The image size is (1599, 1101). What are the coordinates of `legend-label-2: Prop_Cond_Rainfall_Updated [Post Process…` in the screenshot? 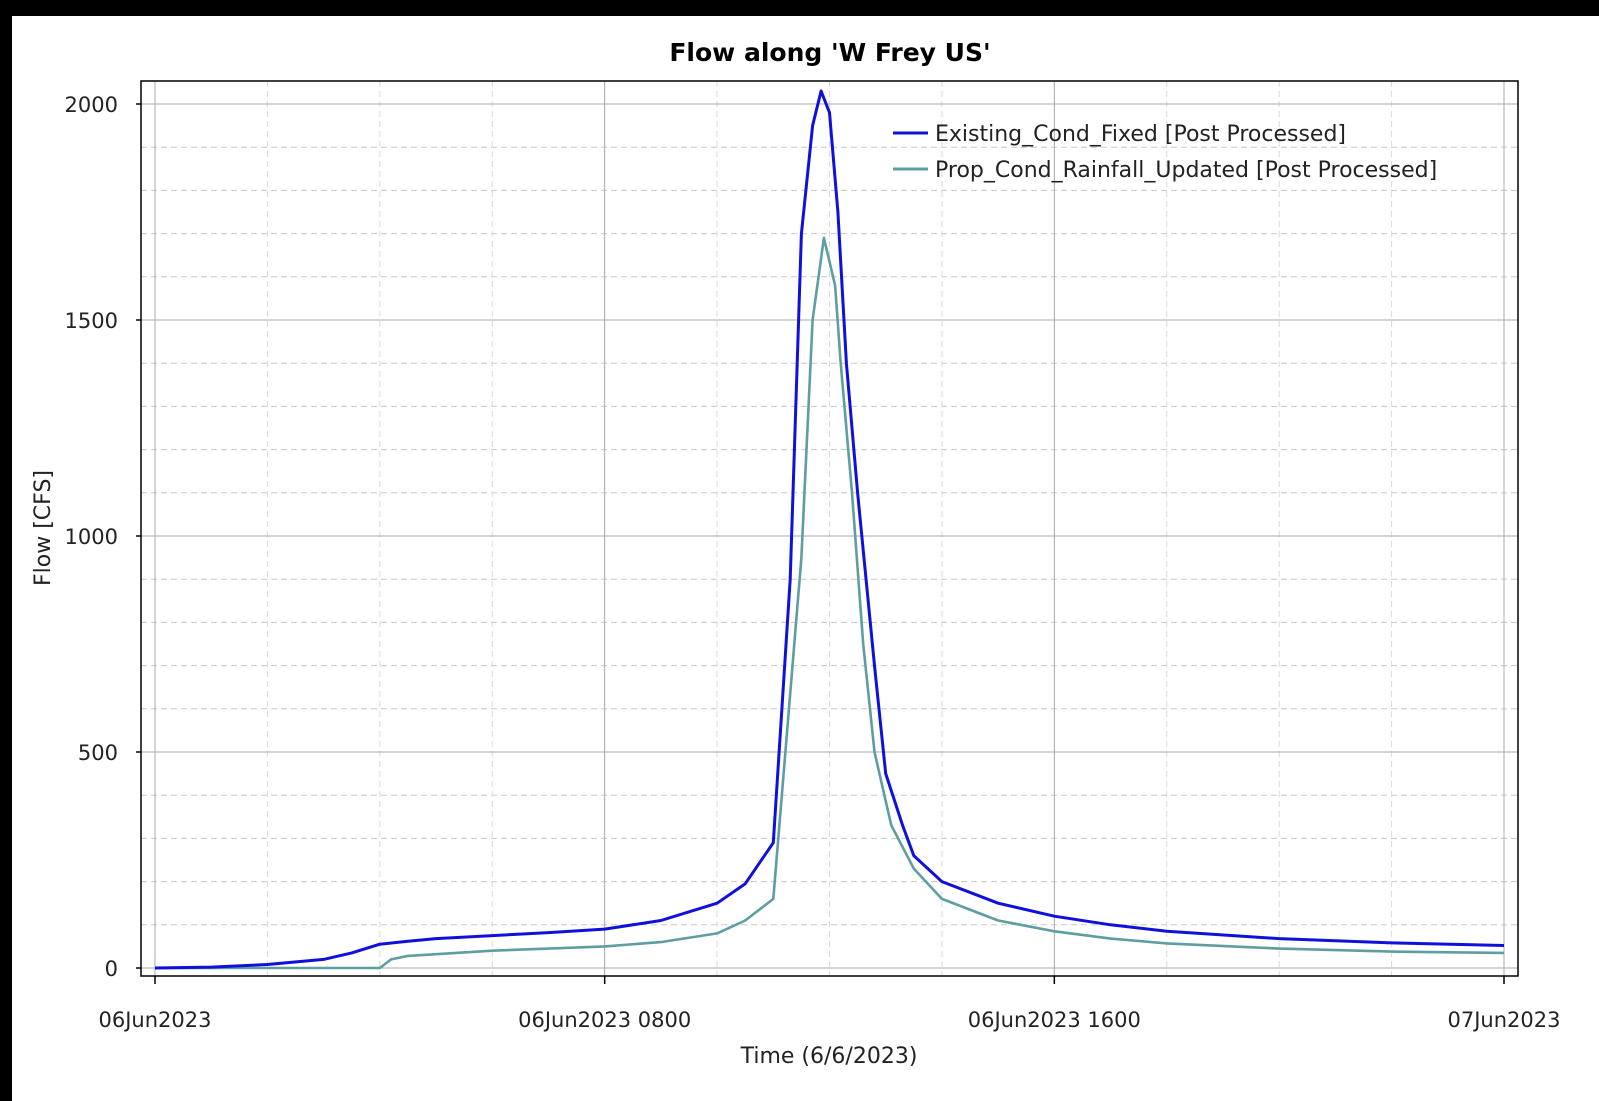 It's located at (1186, 170).